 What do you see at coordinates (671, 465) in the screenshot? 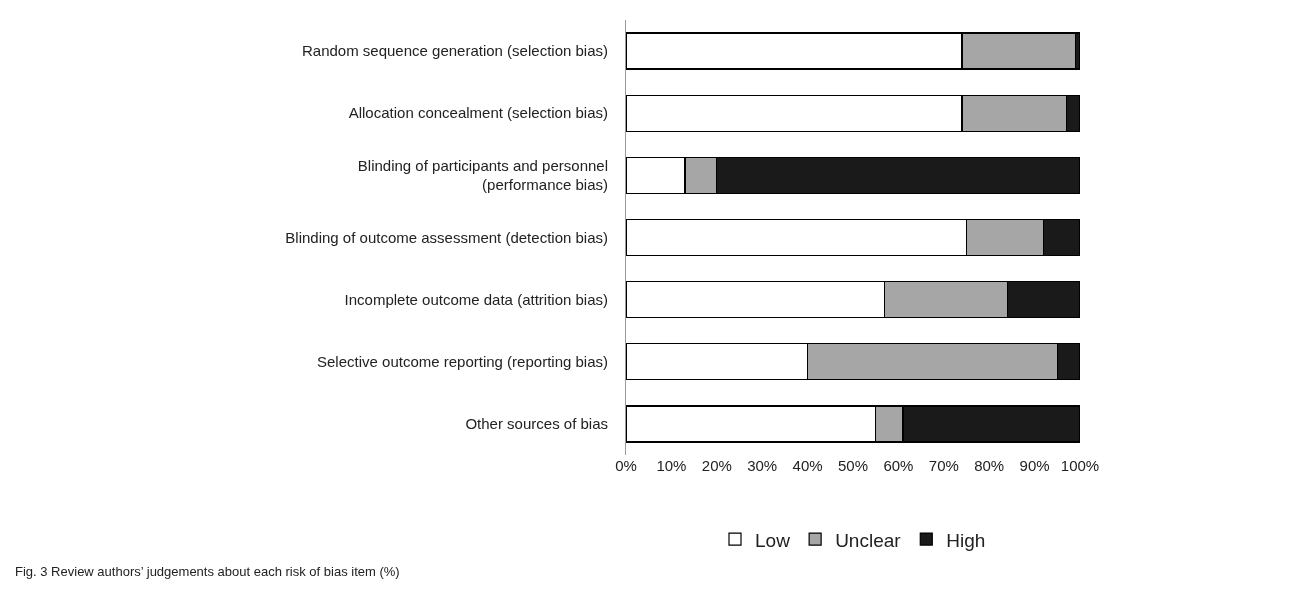
I see `x-tick-label: 10%` at bounding box center [671, 465].